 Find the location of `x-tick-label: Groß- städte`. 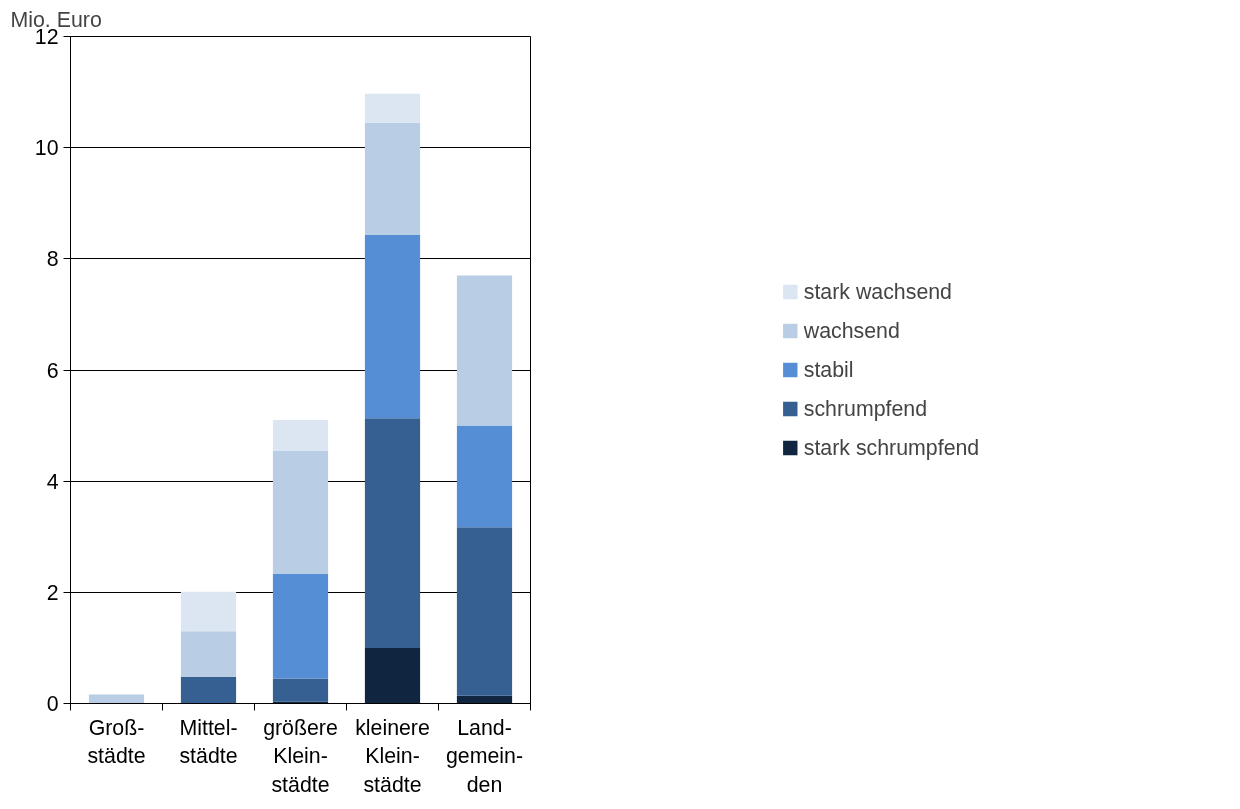

x-tick-label: Groß- städte is located at coordinates (116, 742).